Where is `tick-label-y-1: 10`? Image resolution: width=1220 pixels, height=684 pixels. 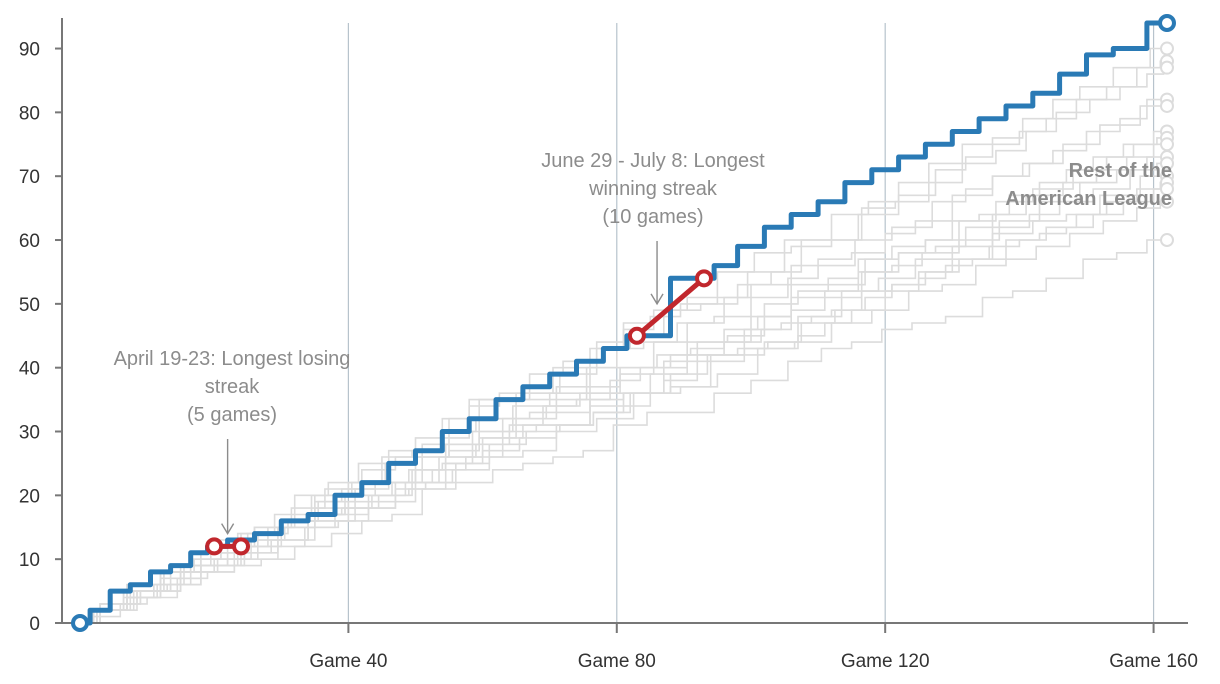
tick-label-y-1: 10 is located at coordinates (29, 560).